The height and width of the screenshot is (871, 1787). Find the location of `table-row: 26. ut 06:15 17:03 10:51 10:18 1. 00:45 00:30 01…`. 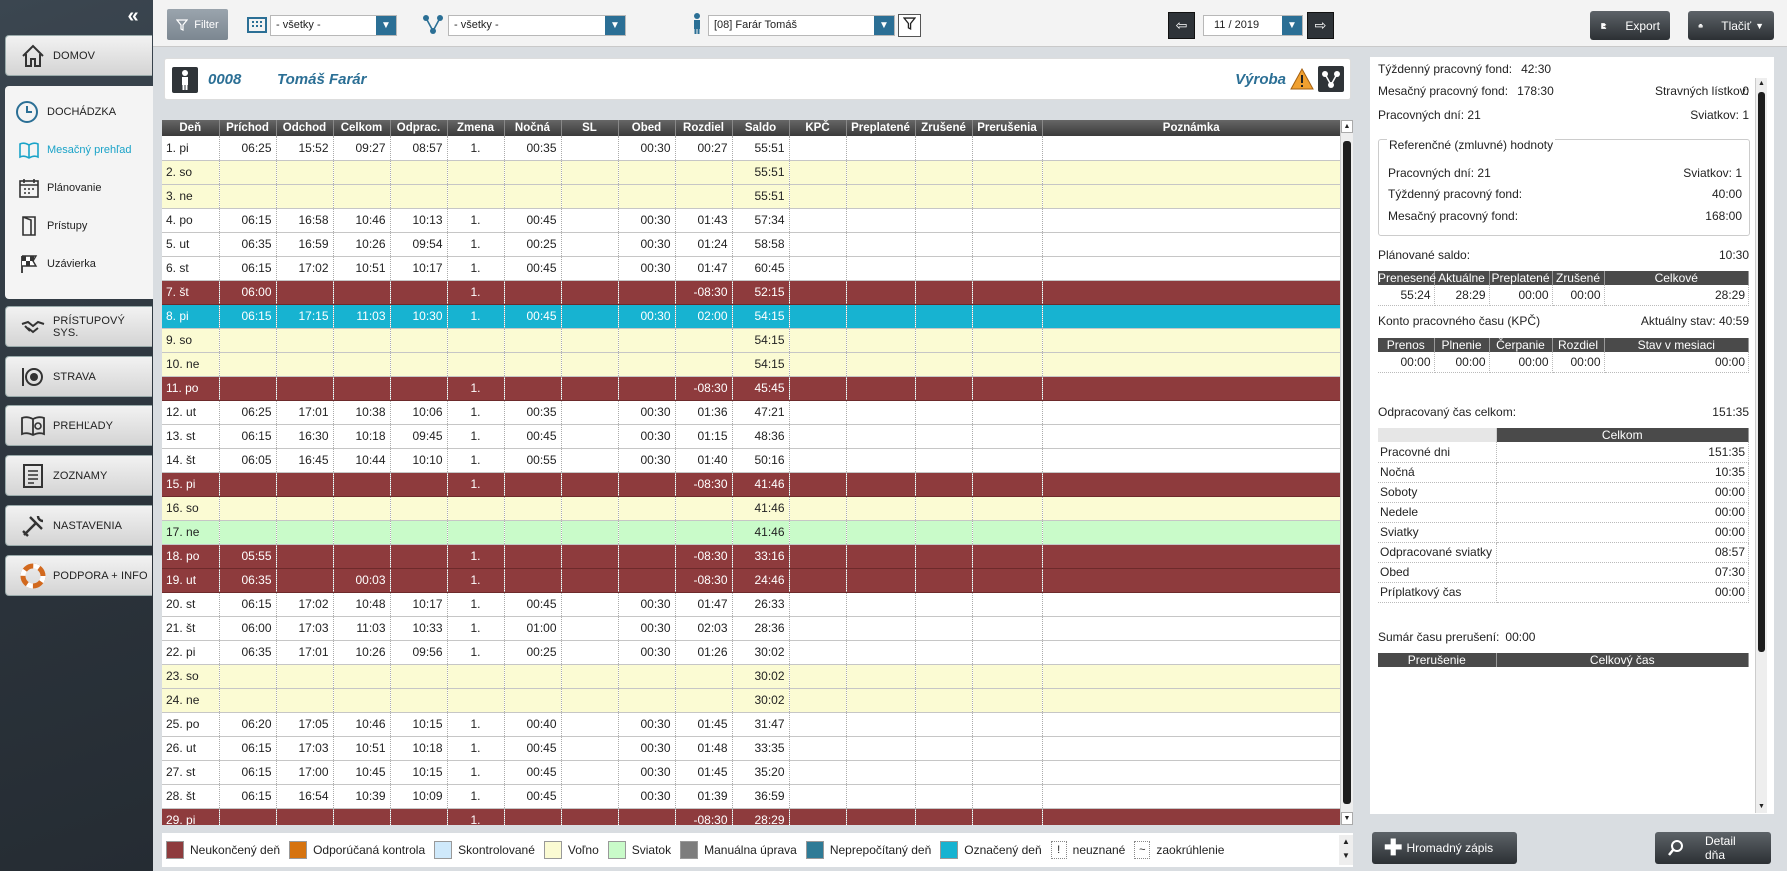

table-row: 26. ut 06:15 17:03 10:51 10:18 1. 00:45 00:30 01… is located at coordinates (751, 748).